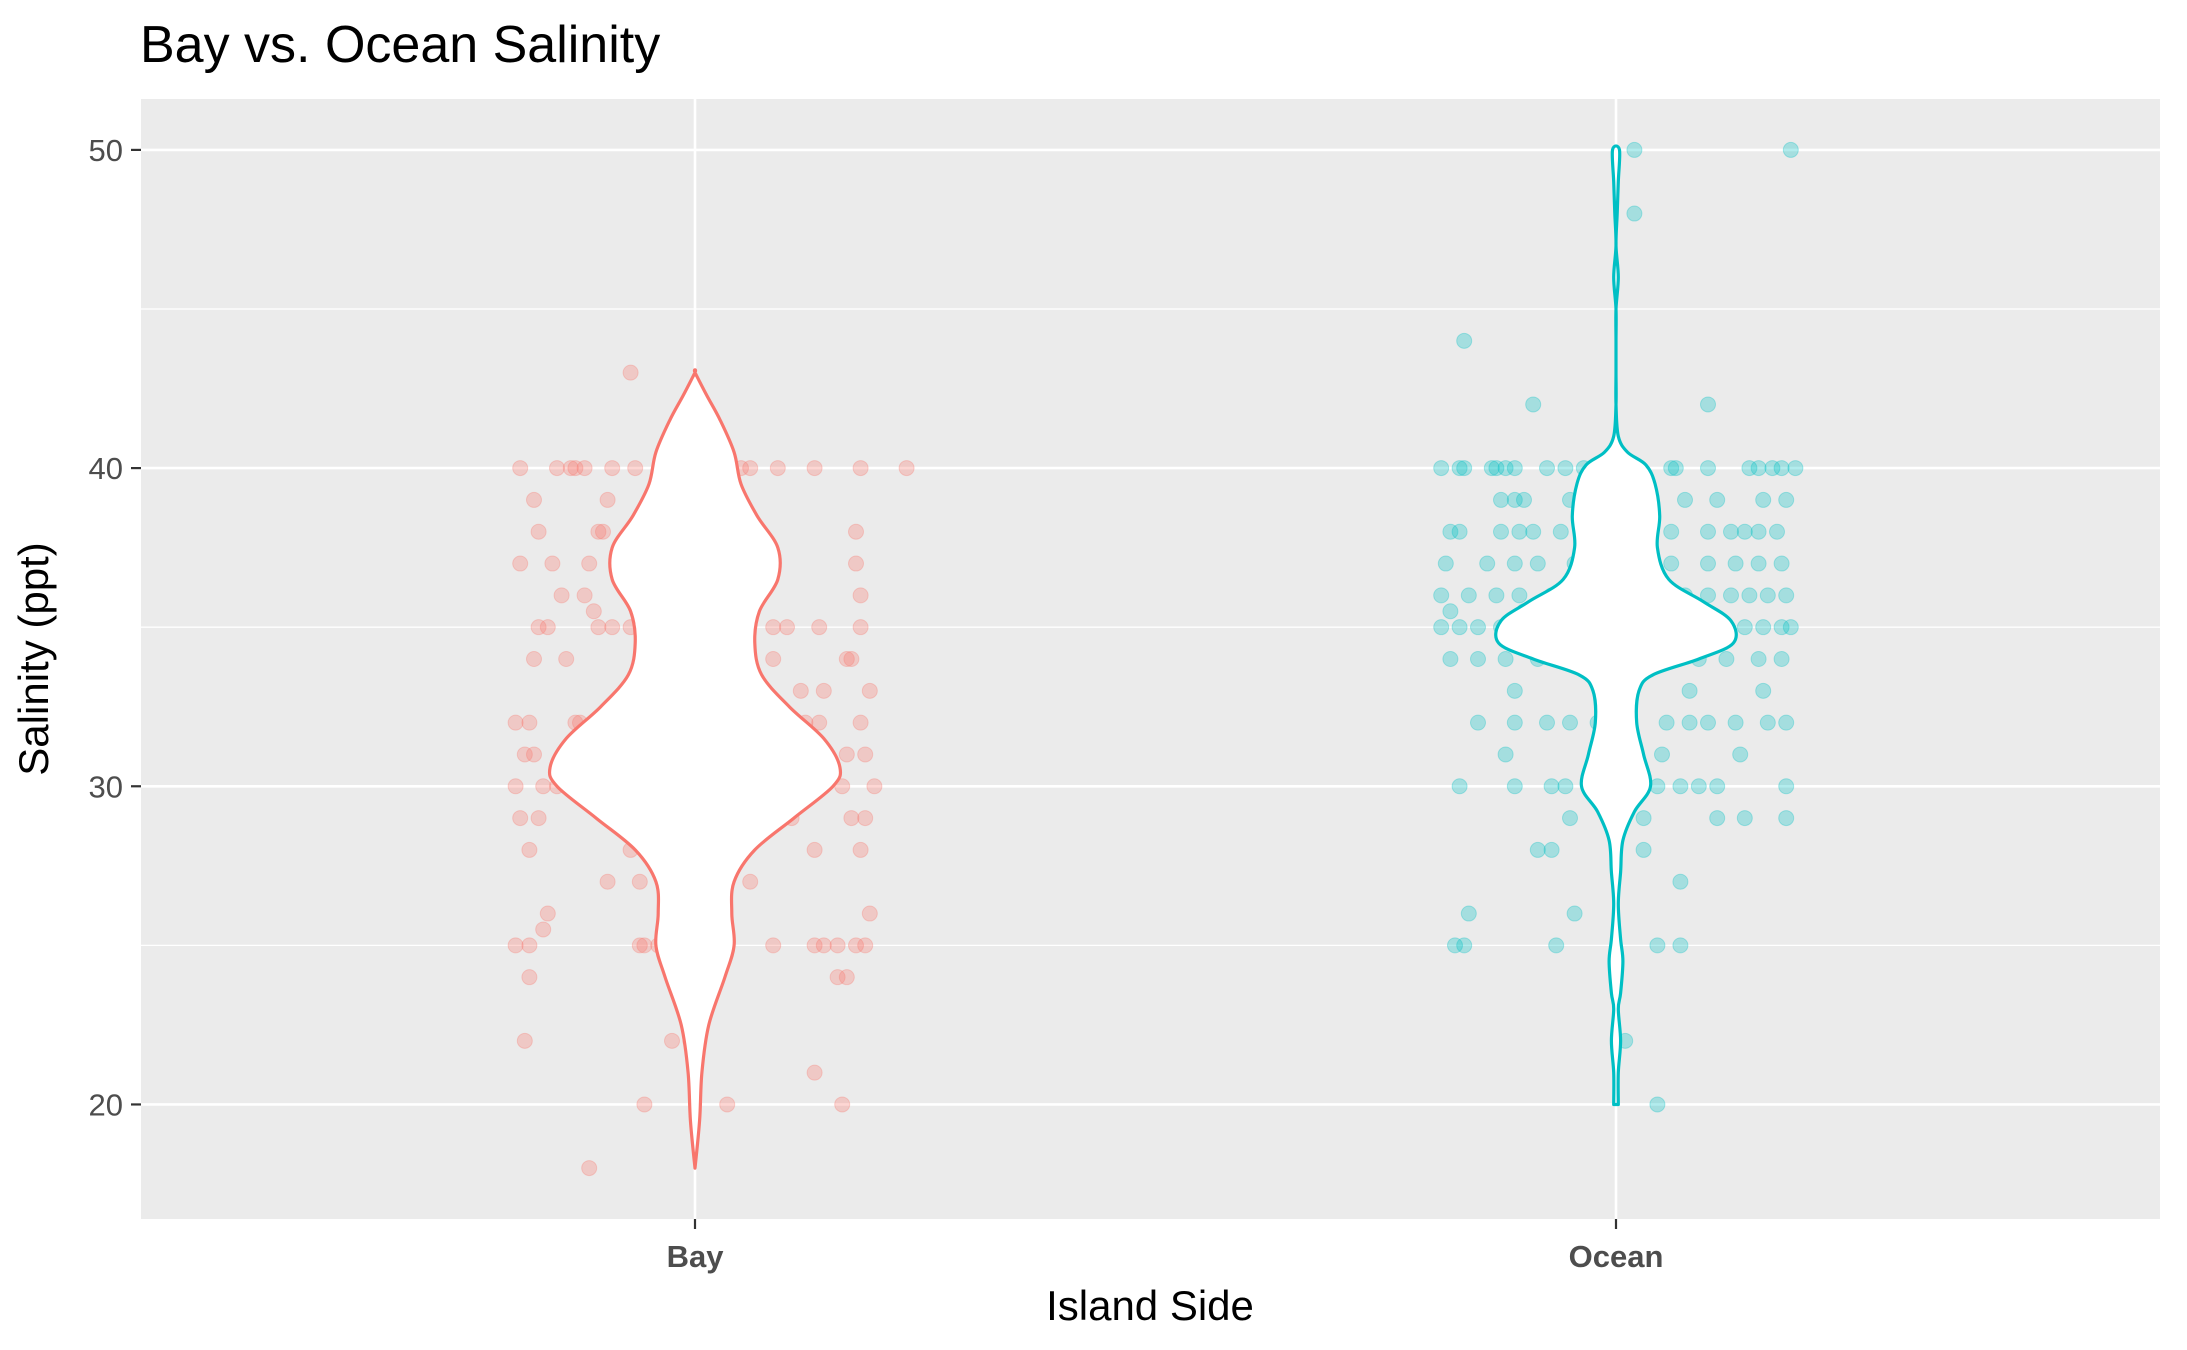  Describe the element at coordinates (400, 45) in the screenshot. I see `chart-title: Bay vs. Ocean Salinity` at that location.